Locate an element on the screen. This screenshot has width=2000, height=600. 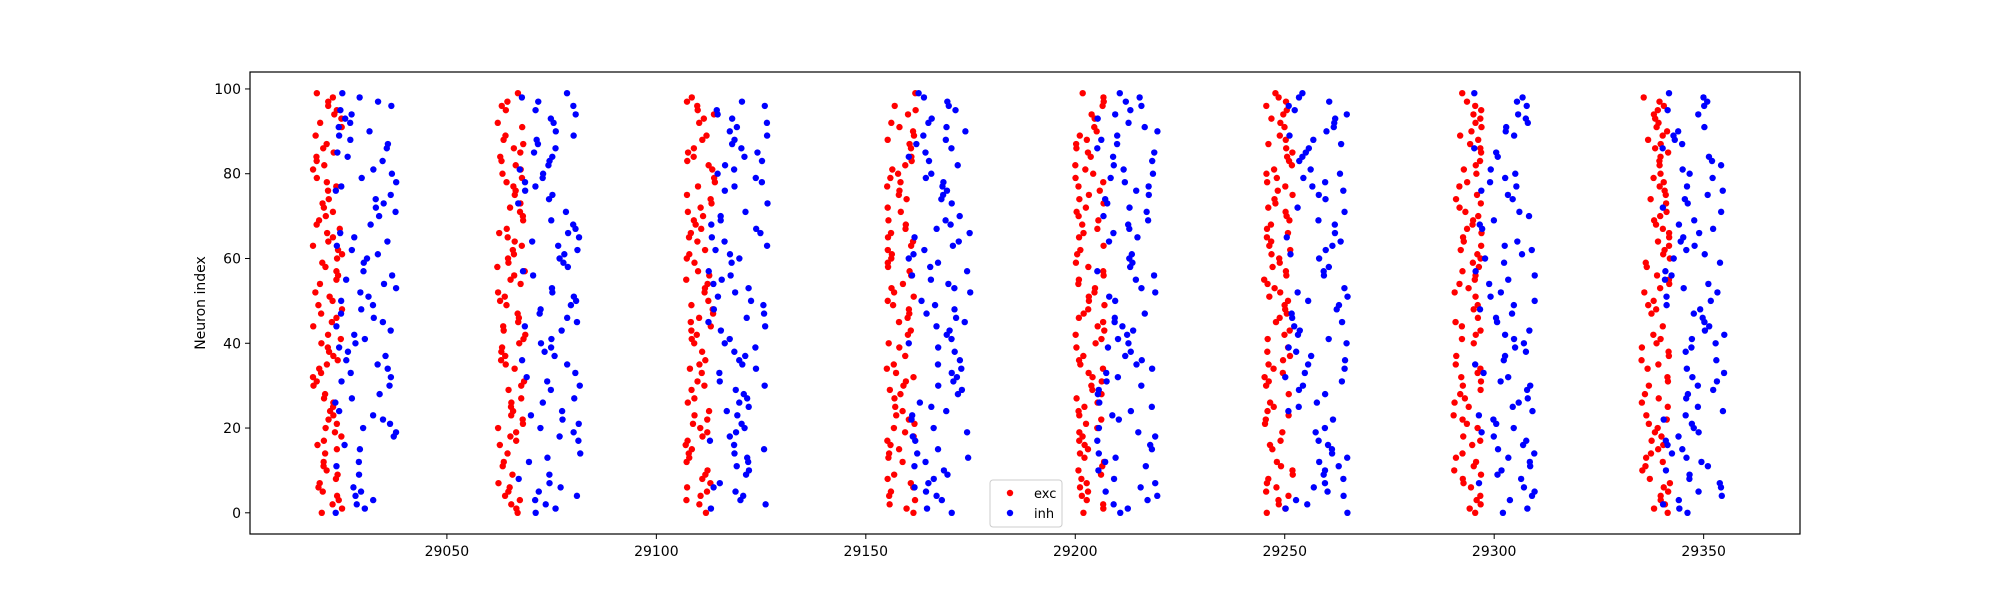
y-tick-label: 60 is located at coordinates (232, 259).